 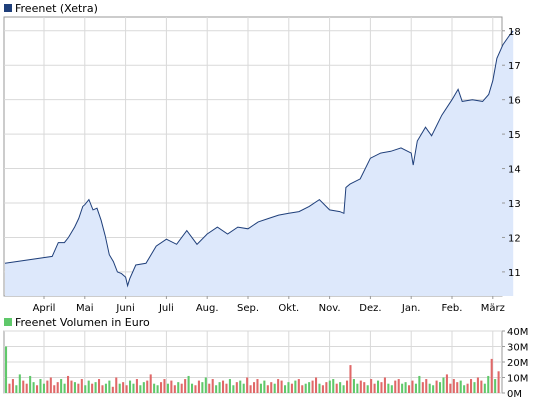 What do you see at coordinates (514, 135) in the screenshot?
I see `price-y-tick-label: 15` at bounding box center [514, 135].